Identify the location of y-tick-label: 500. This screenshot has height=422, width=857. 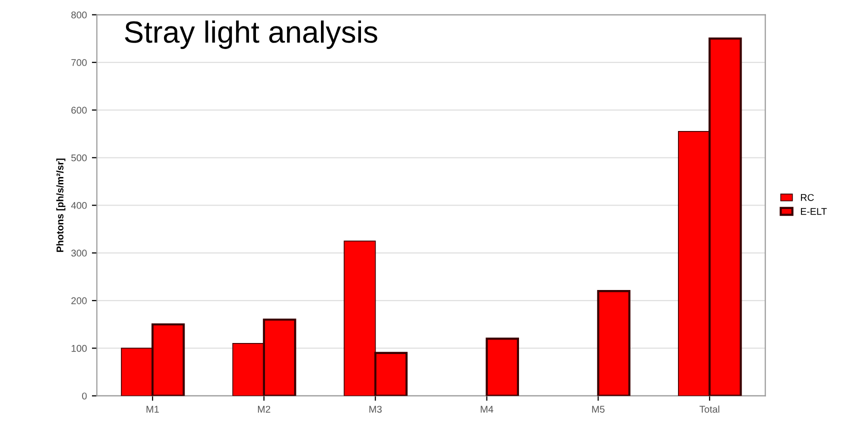
(79, 158).